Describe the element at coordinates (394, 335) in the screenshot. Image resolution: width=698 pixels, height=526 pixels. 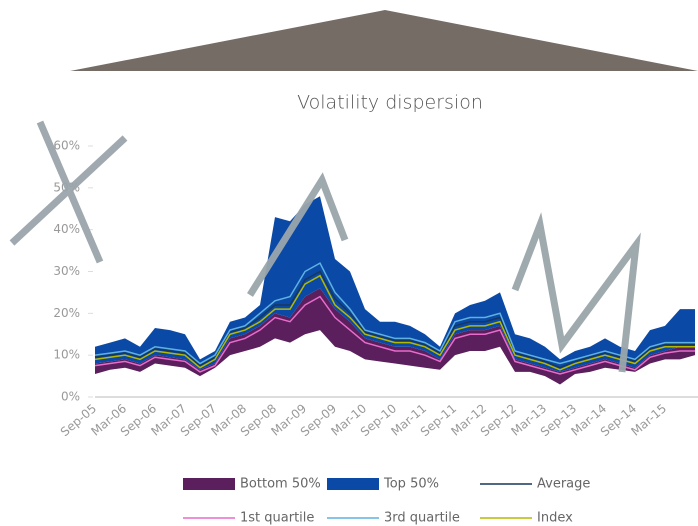
I see `series-line` at that location.